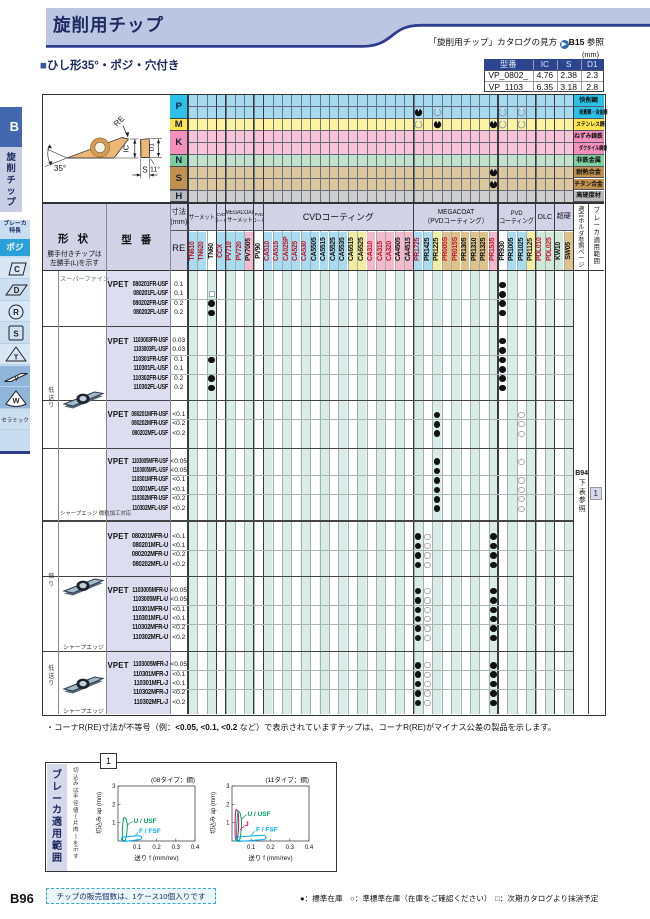 The height and width of the screenshot is (919, 650). What do you see at coordinates (155, 170) in the screenshot?
I see `svg-text: 11°` at bounding box center [155, 170].